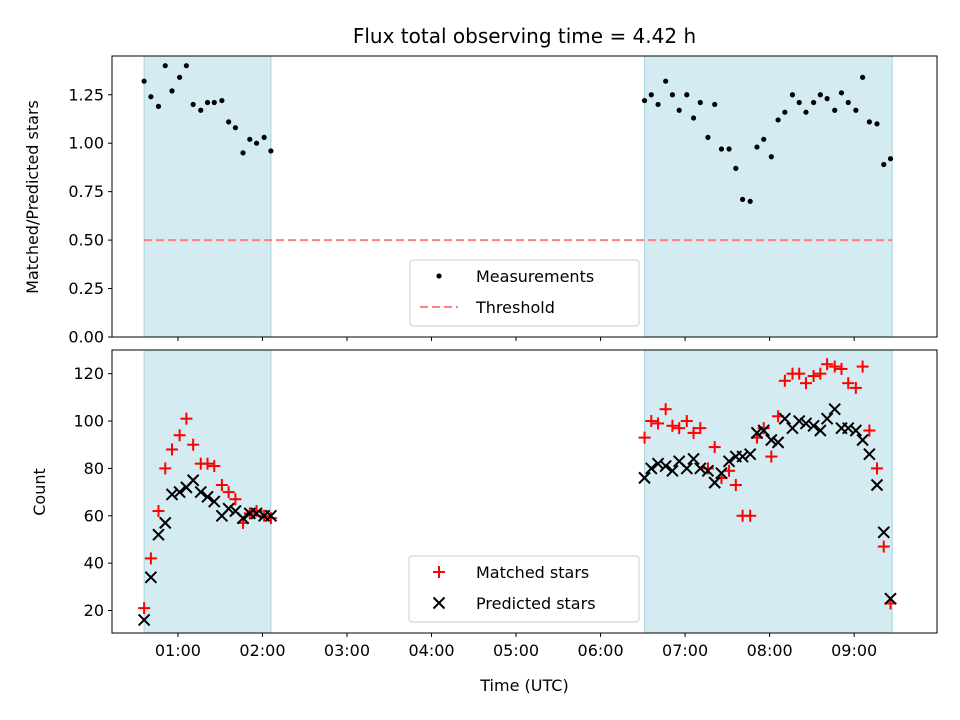 The height and width of the screenshot is (720, 960). What do you see at coordinates (854, 650) in the screenshot?
I see `x-tick-label: 09:00` at bounding box center [854, 650].